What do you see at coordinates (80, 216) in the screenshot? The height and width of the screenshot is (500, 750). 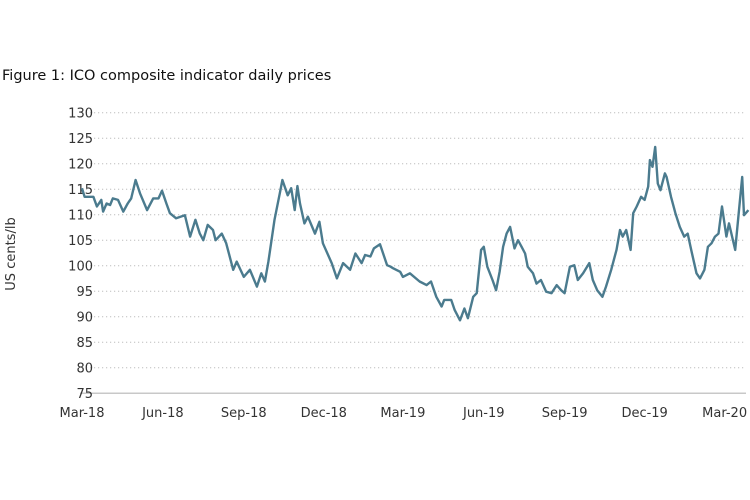 I see `y-tick-label: 110` at bounding box center [80, 216].